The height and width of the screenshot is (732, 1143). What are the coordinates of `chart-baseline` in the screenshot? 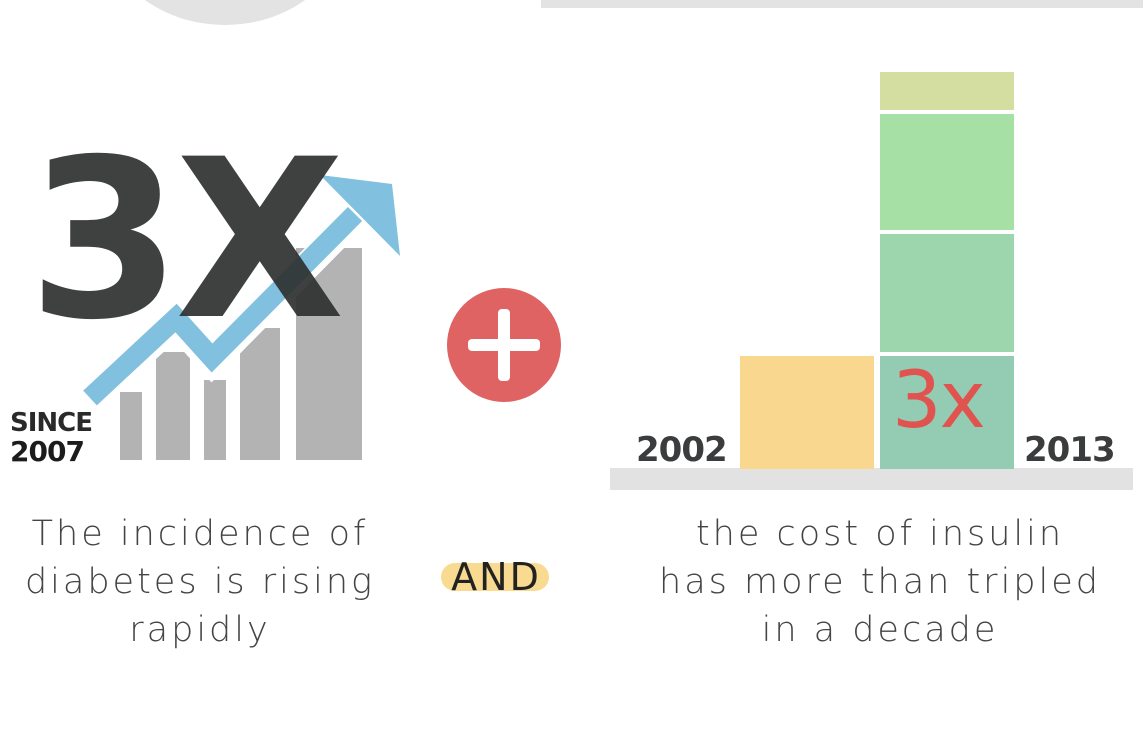 It's located at (871, 479).